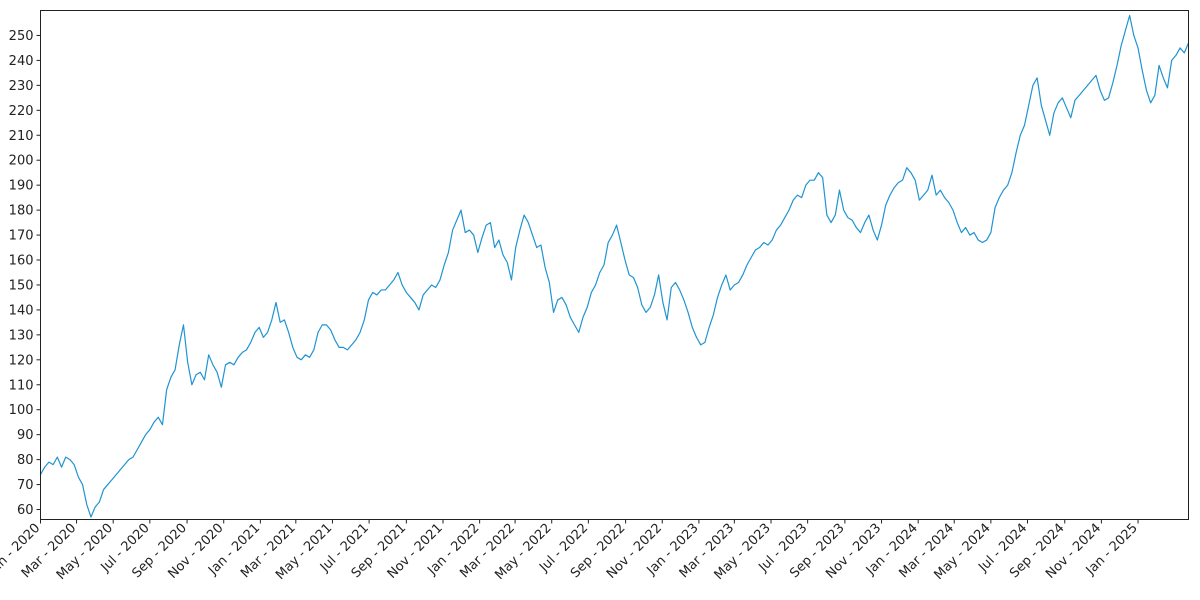 The width and height of the screenshot is (1200, 600). I want to click on y-tick-label: 180, so click(21, 211).